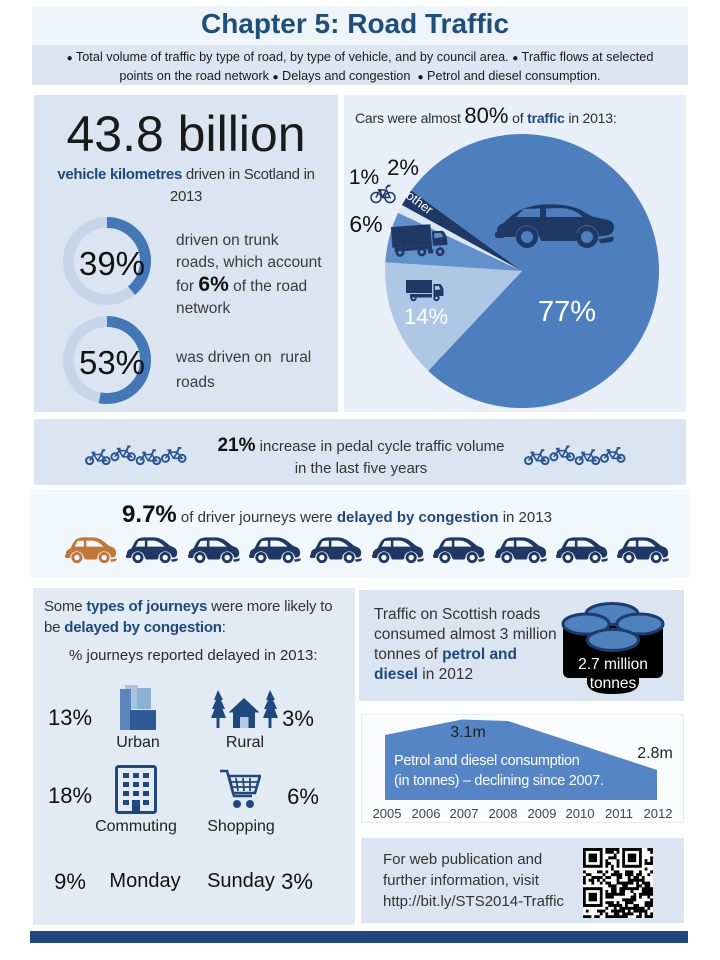 The height and width of the screenshot is (960, 720). I want to click on svg-text: 2009, so click(542, 813).